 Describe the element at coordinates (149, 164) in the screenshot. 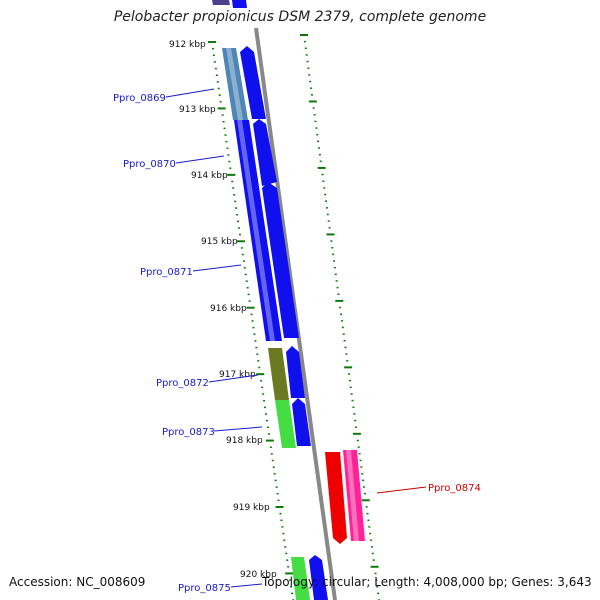

I see `gene-label: Ppro_0870` at that location.